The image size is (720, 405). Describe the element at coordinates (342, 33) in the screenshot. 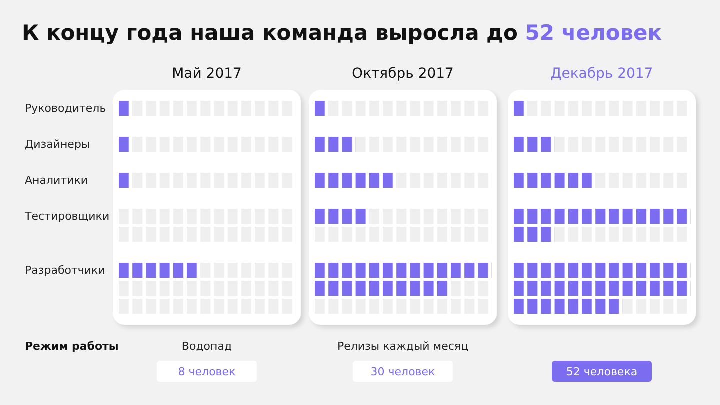

I see `text: К концу года наша команда выросла до 52 человек` at that location.